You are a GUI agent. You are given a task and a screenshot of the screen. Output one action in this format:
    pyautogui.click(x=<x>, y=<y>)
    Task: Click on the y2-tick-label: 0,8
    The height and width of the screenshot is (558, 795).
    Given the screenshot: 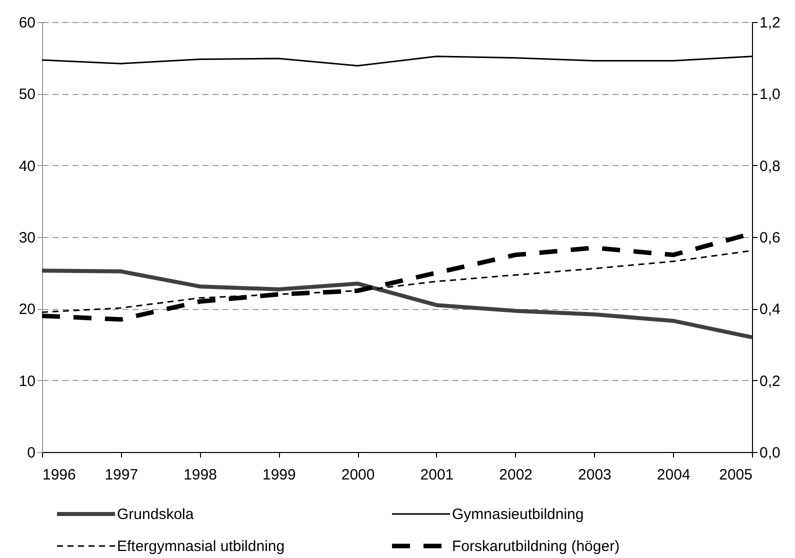 What is the action you would take?
    pyautogui.click(x=770, y=166)
    